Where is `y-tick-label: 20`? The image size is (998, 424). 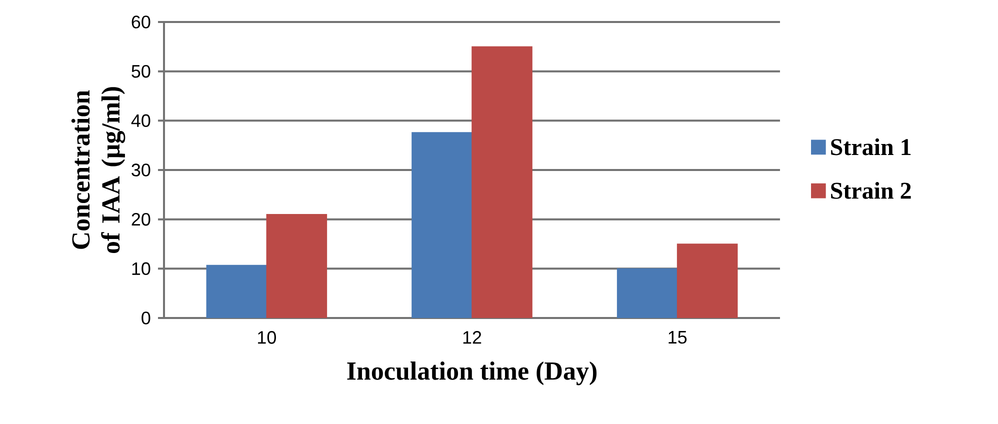
y-tick-label: 20 is located at coordinates (141, 219).